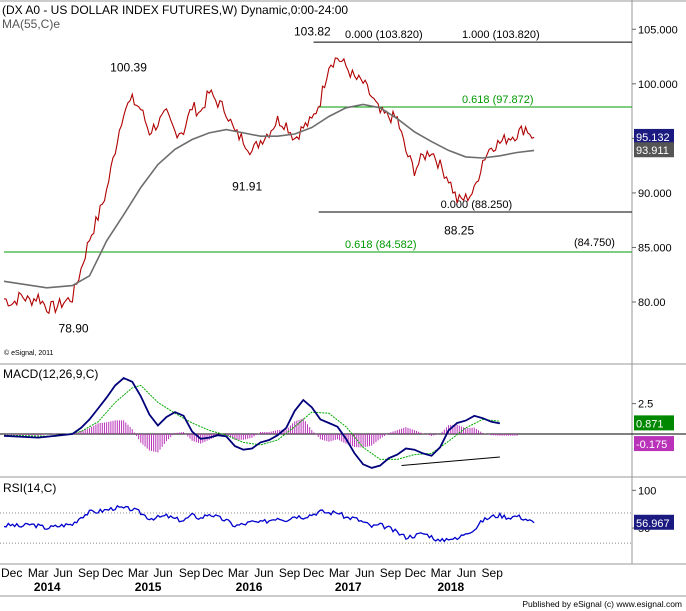 The height and width of the screenshot is (611, 686). I want to click on swing-high-label: 103.82, so click(312, 31).